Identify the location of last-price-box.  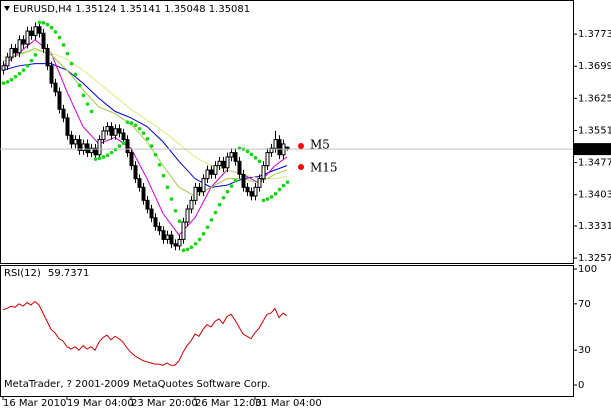
(592, 149).